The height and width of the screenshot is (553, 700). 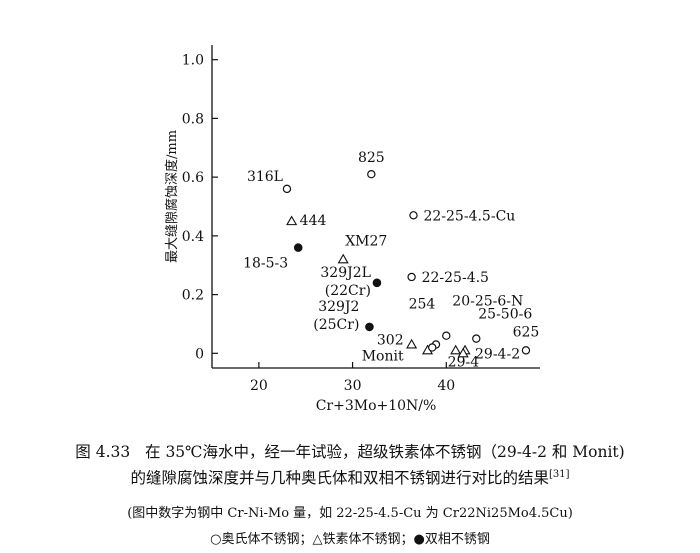 What do you see at coordinates (199, 354) in the screenshot?
I see `y-tick-label: 0` at bounding box center [199, 354].